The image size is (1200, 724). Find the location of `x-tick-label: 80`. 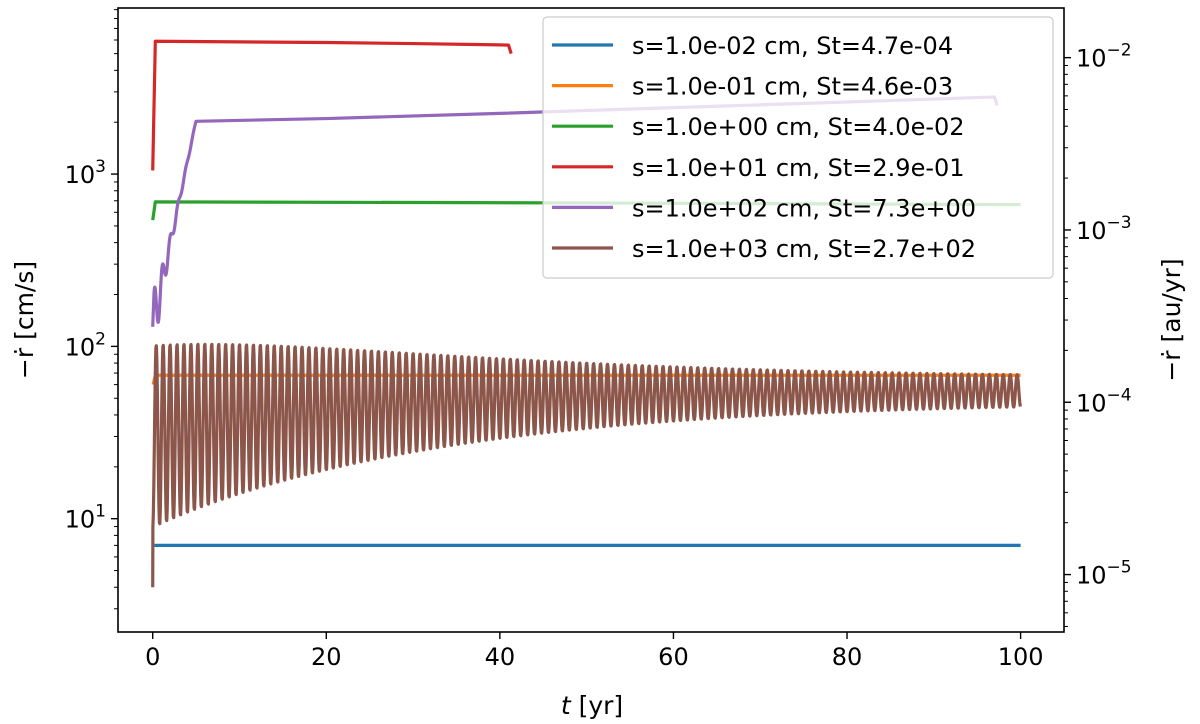

x-tick-label: 80 is located at coordinates (847, 657).